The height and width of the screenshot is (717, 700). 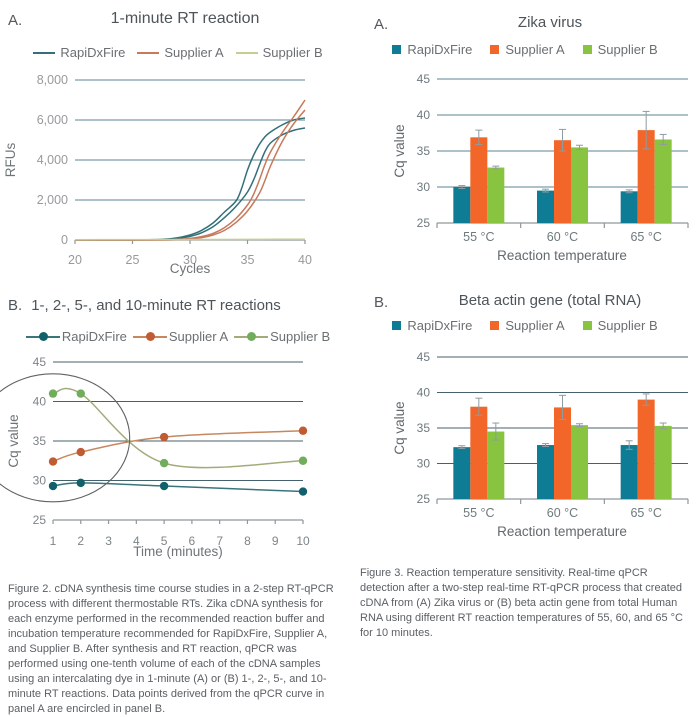 I want to click on y-tick-label: 8,000, so click(x=52, y=80).